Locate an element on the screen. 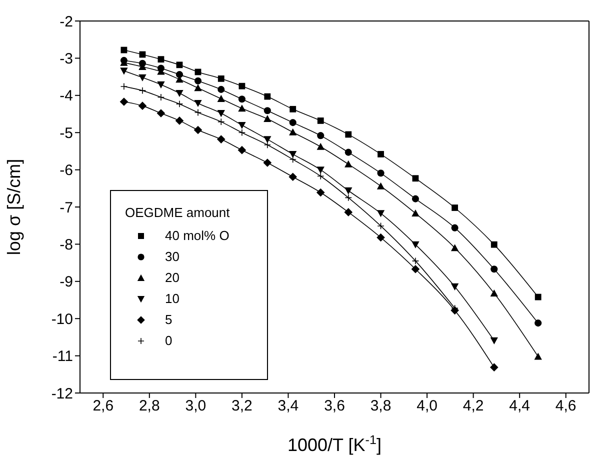 This screenshot has height=457, width=610. x-tick-label: 3,0 is located at coordinates (195, 406).